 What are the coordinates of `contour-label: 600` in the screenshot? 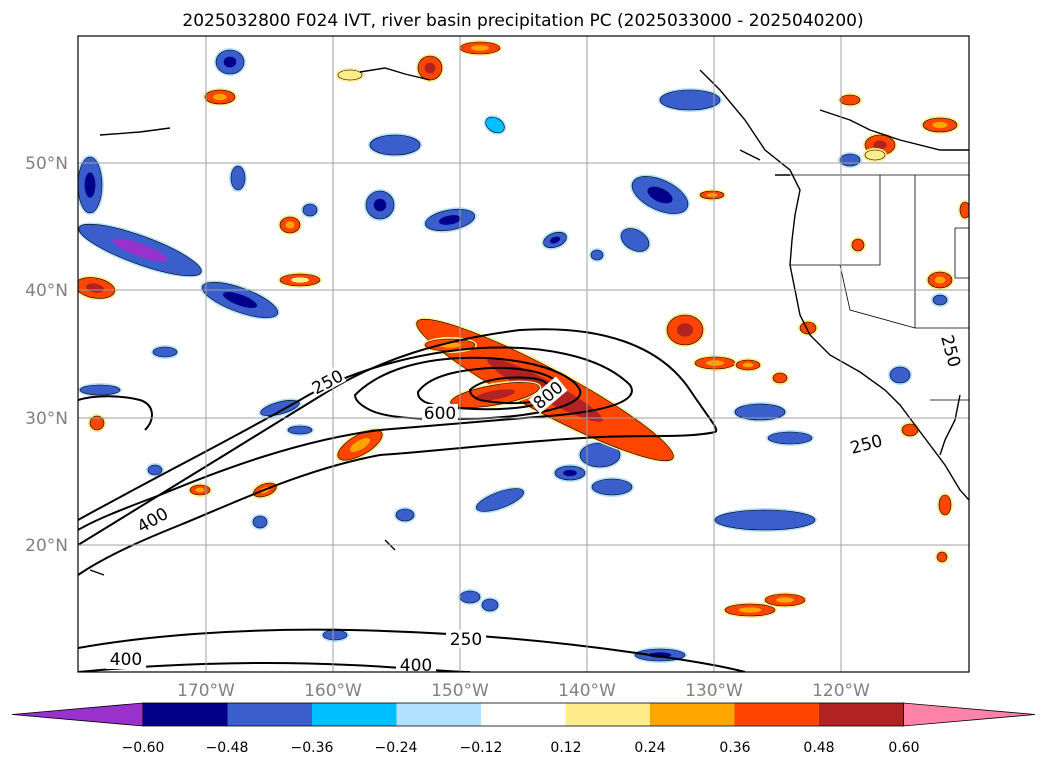 It's located at (440, 414).